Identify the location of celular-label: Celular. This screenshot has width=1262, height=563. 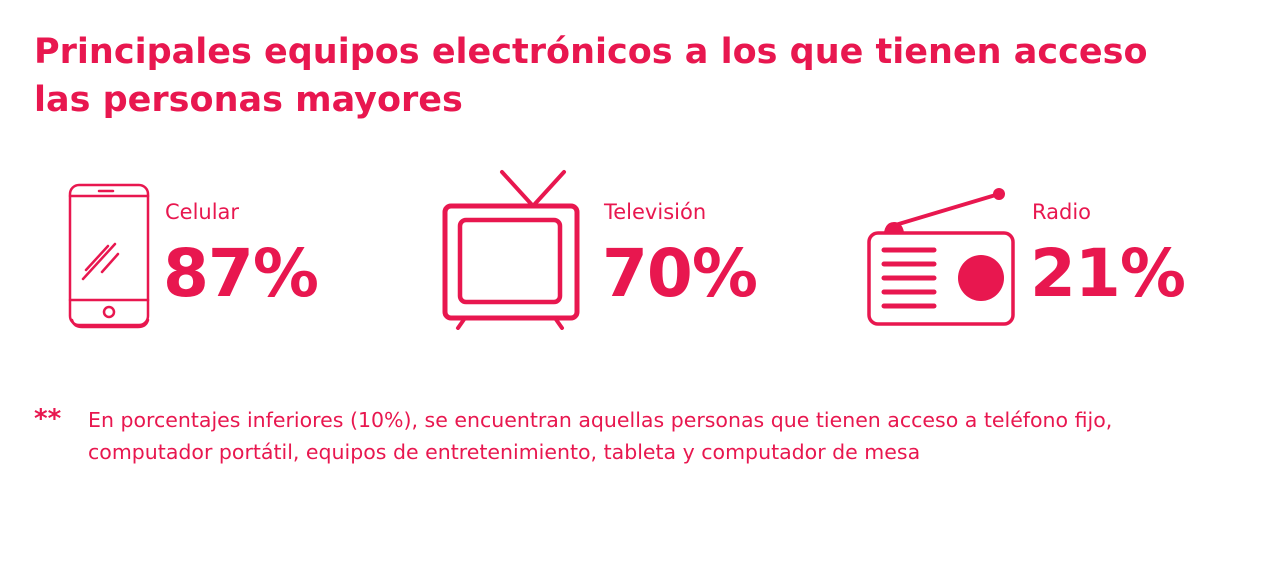
(202, 212).